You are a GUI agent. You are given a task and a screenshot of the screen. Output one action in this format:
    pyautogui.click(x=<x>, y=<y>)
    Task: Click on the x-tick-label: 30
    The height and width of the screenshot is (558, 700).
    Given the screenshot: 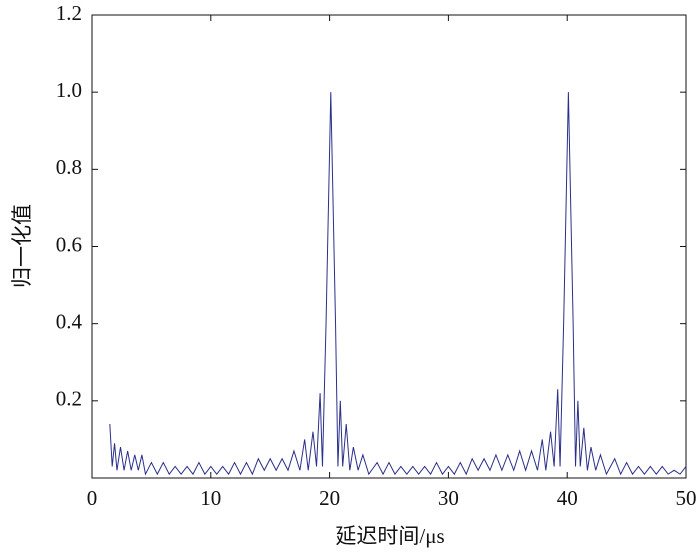 What is the action you would take?
    pyautogui.click(x=448, y=498)
    